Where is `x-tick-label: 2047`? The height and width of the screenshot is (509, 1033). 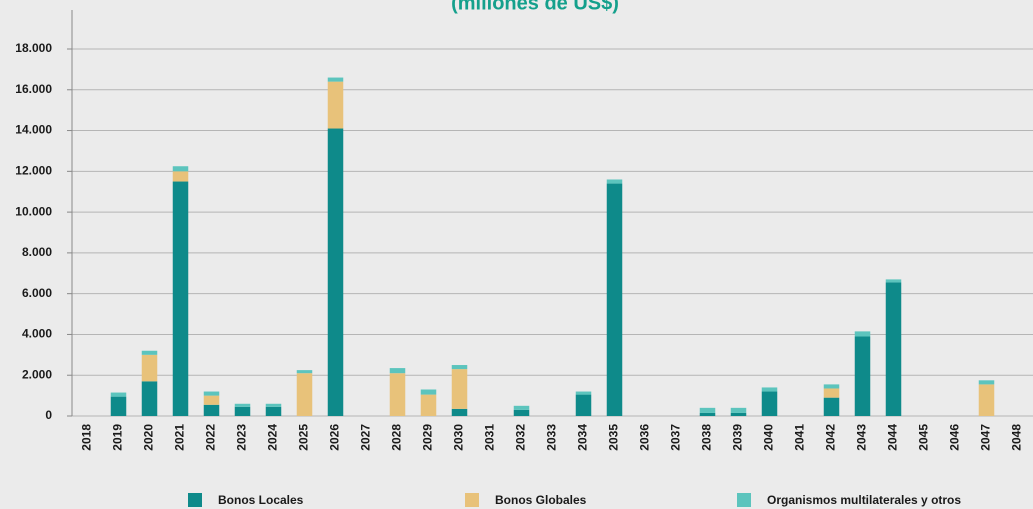 x-tick-label: 2047 is located at coordinates (986, 437).